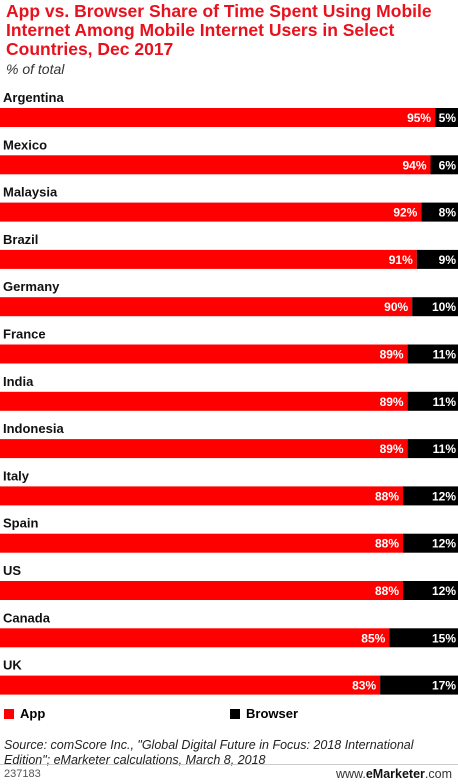  I want to click on bar-app-malaysia, so click(211, 212).